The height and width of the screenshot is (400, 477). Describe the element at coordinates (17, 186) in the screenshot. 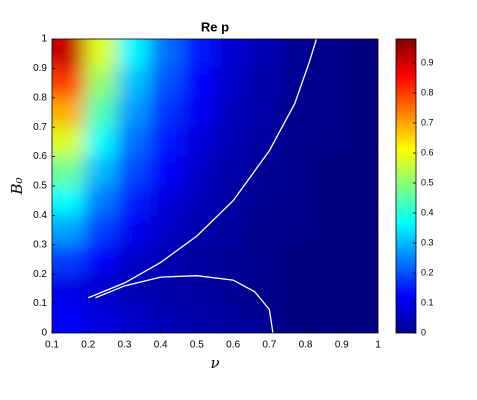

I see `y-axis-label: B₀` at that location.